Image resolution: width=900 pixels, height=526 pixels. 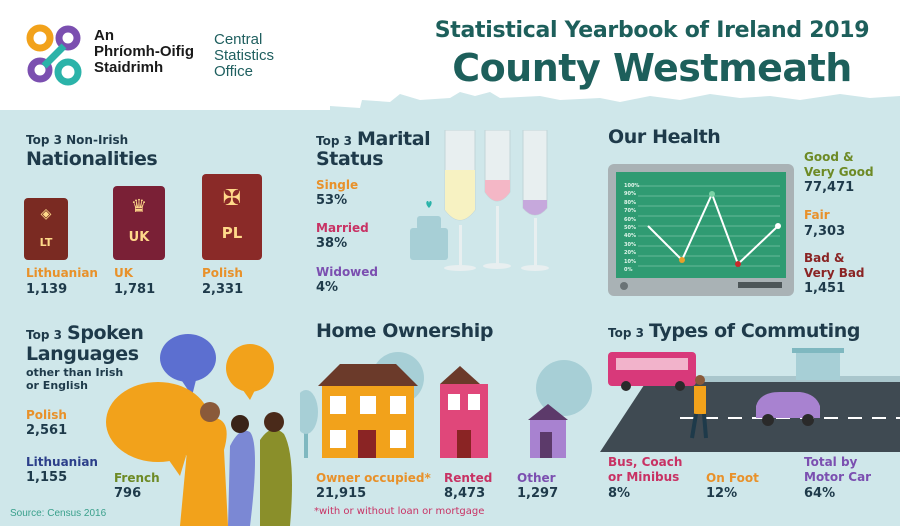 I want to click on lithuanian-passport: ◈ LT, so click(x=46, y=229).